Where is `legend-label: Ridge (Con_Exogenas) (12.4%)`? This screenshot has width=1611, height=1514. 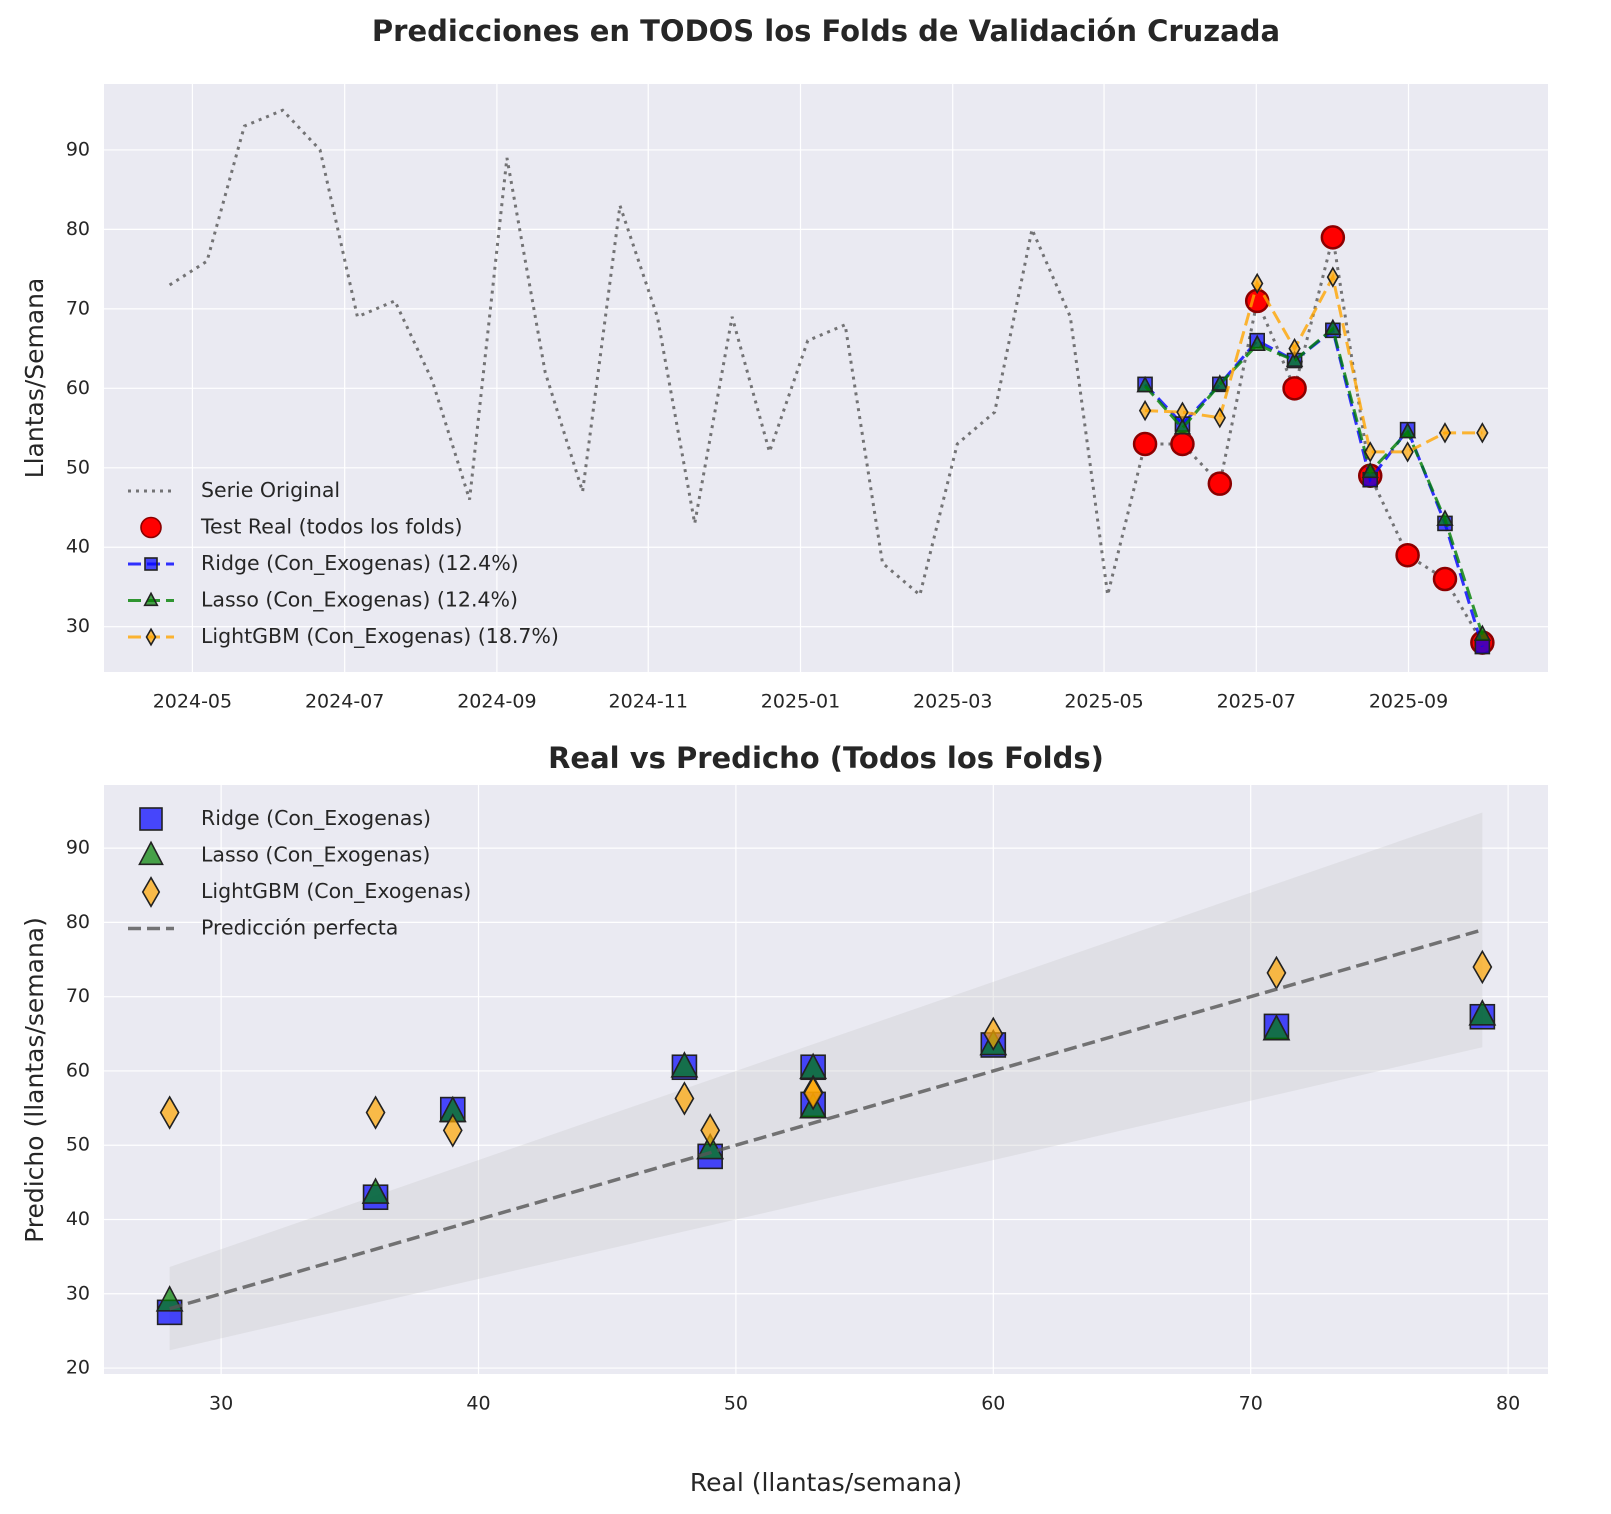
legend-label: Ridge (Con_Exogenas) (12.4%) is located at coordinates (360, 563).